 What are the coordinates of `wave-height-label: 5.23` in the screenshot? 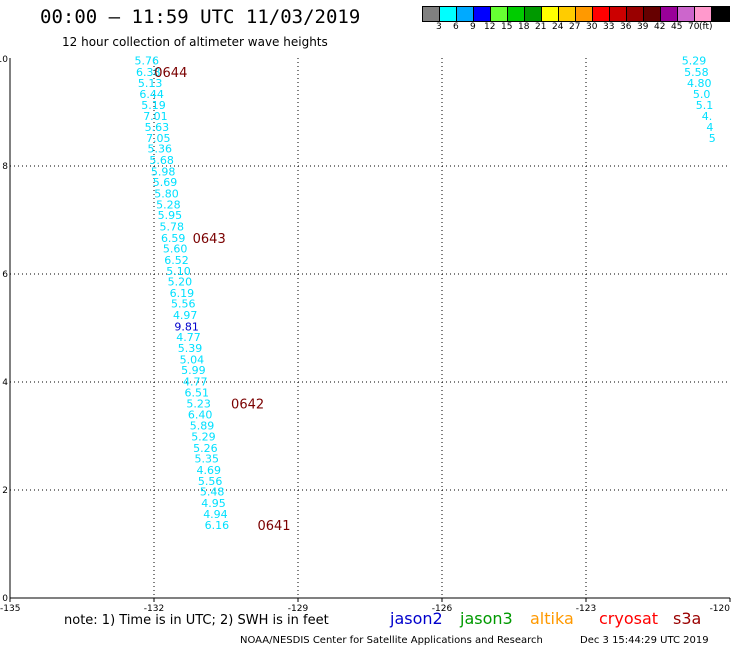 It's located at (198, 404).